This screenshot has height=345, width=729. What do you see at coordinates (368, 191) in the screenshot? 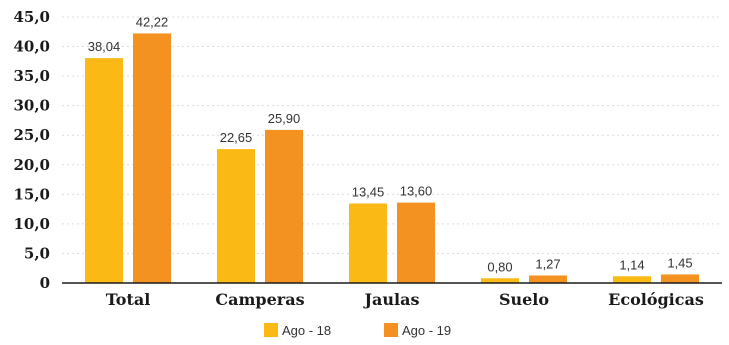
I see `data-label: 13,45` at bounding box center [368, 191].